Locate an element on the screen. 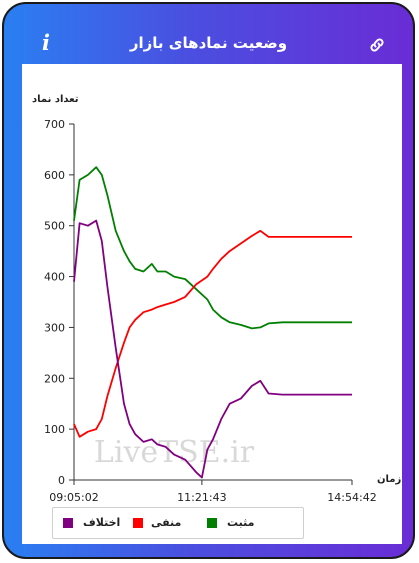  y-axis-label: تعداد نماد is located at coordinates (55, 99).